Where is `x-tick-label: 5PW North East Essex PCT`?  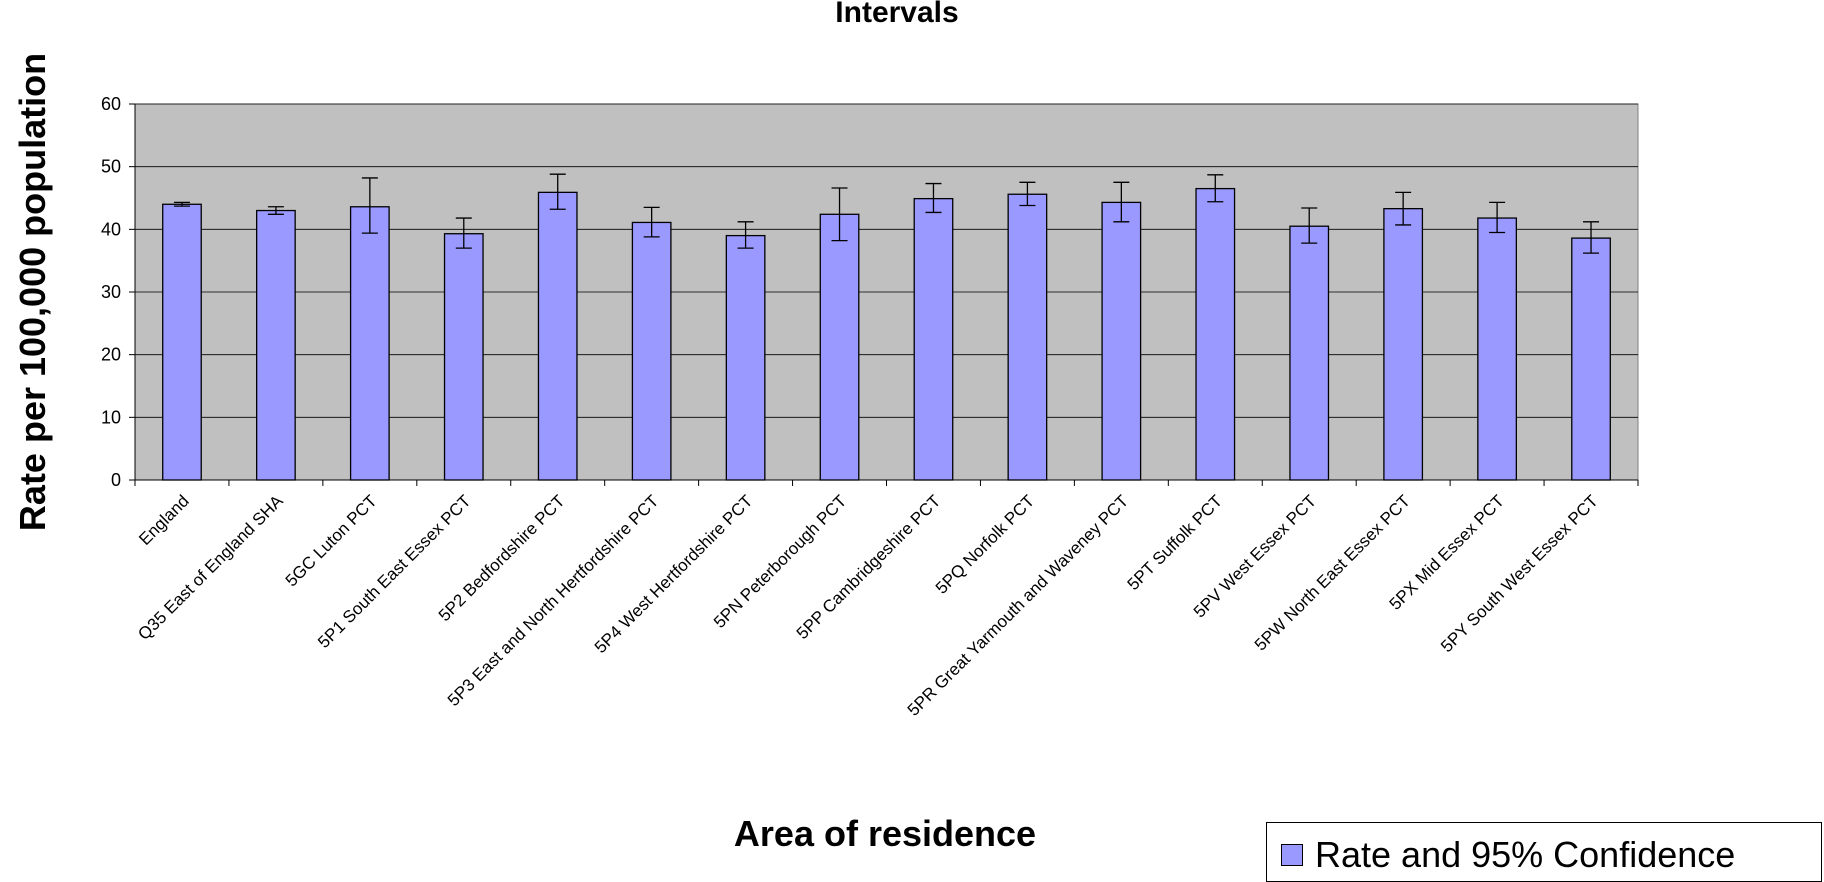 x-tick-label: 5PW North East Essex PCT is located at coordinates (1332, 572).